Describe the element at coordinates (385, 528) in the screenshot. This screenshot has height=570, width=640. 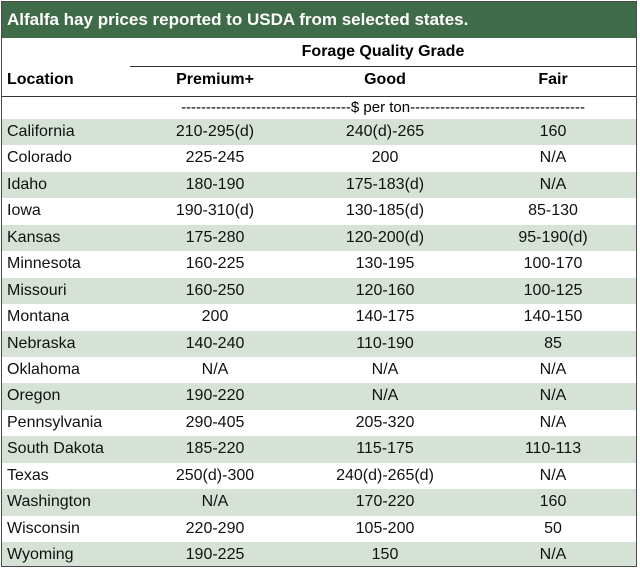
I see `good-price-cell: 105-200` at that location.